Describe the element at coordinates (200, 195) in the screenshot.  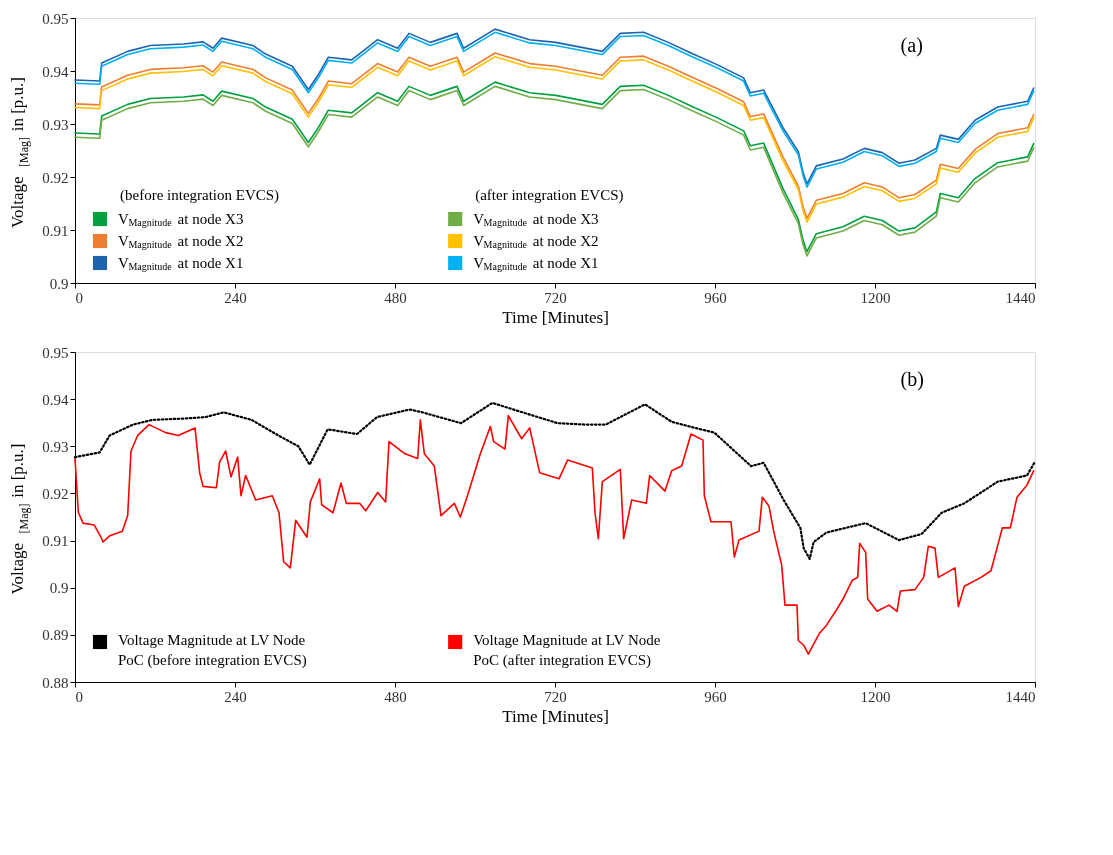
I see `annotation: (before integration EVCS)` at that location.